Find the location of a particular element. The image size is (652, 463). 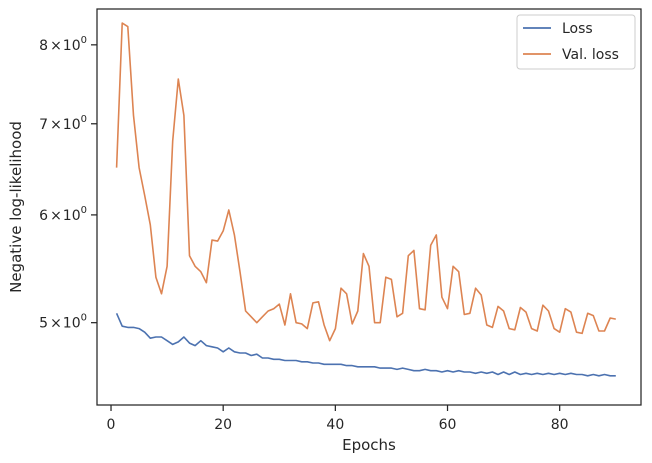

y-tick-label: 7 ×100 is located at coordinates (63, 123).